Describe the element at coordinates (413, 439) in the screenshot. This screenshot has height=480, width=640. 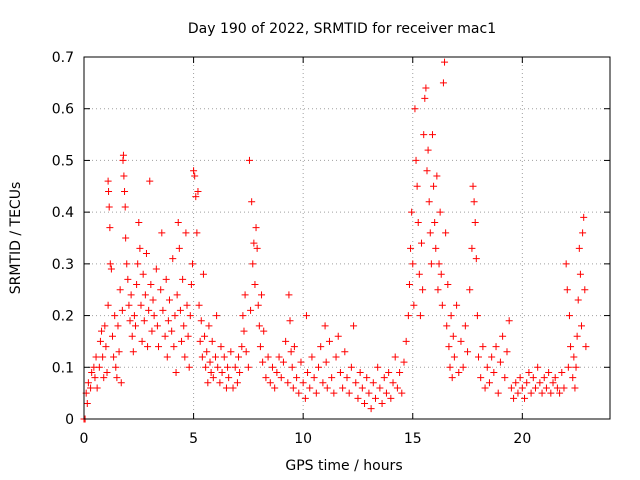
I see `x-tick-label: 15` at that location.